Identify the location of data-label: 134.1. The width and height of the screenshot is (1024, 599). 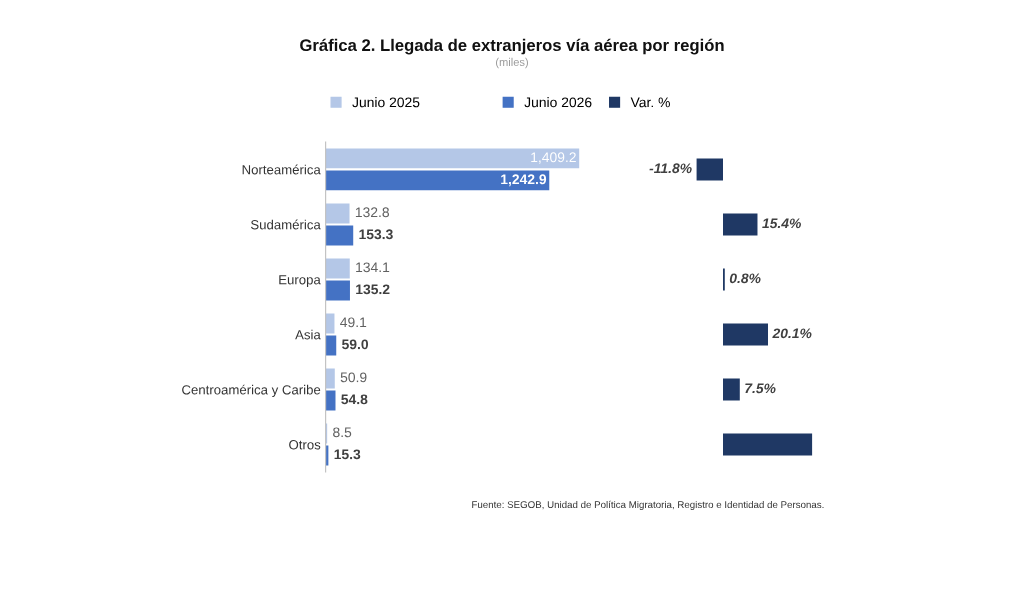
(373, 267).